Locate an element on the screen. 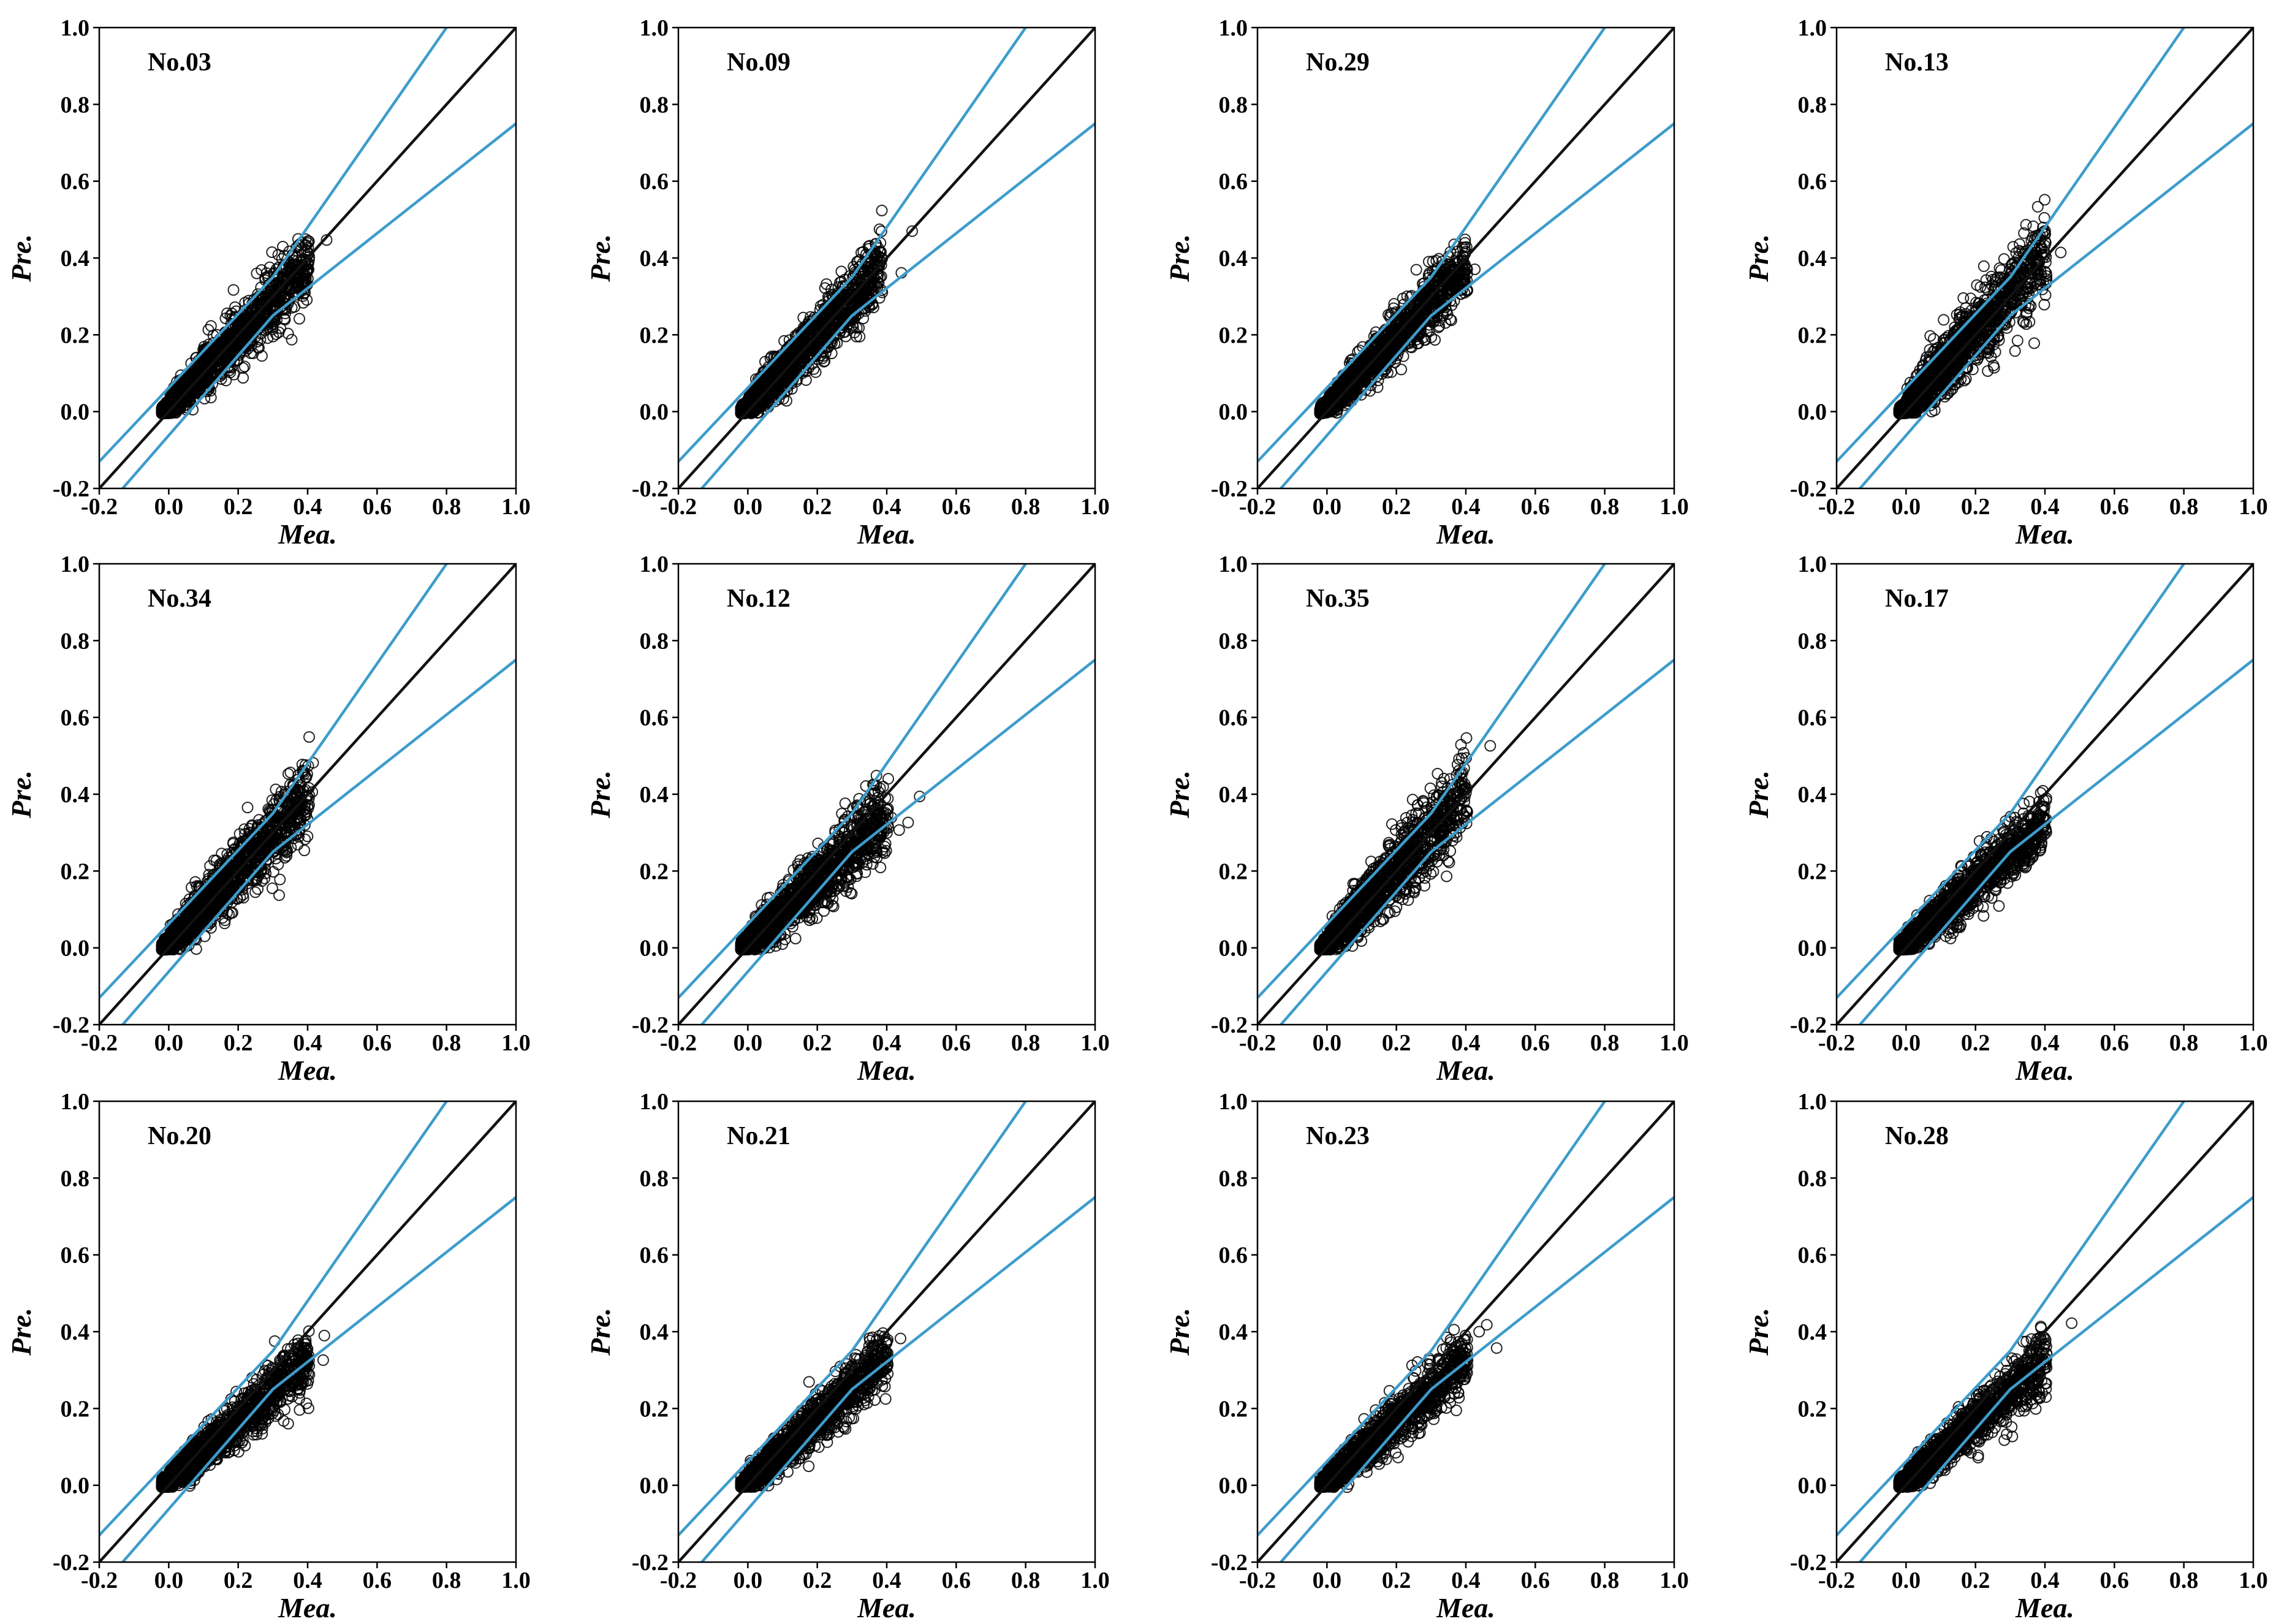 This screenshot has width=2287, height=1624. plot-area is located at coordinates (886, 258).